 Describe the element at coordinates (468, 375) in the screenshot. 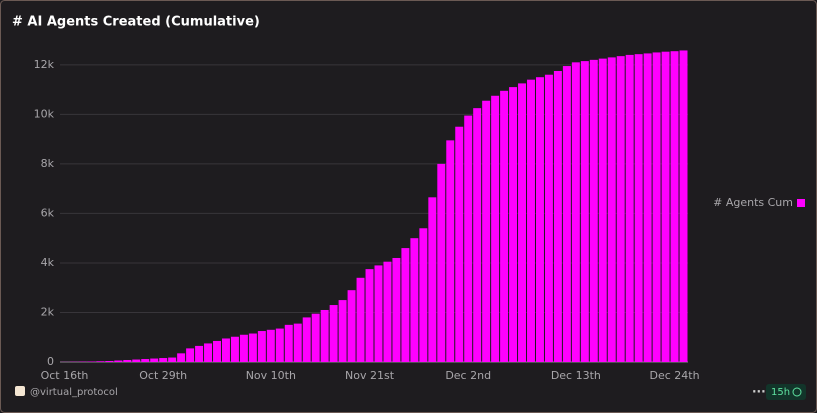

I see `x-tick-label: Dec 2nd` at that location.